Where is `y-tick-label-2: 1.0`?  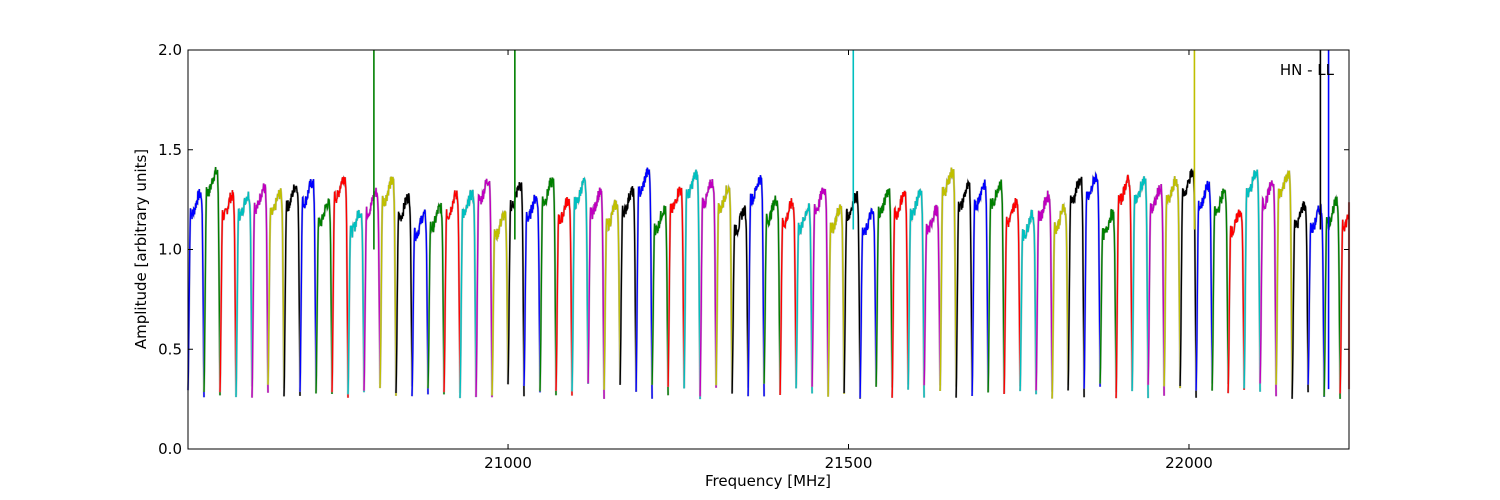
y-tick-label-2: 1.0 is located at coordinates (170, 250).